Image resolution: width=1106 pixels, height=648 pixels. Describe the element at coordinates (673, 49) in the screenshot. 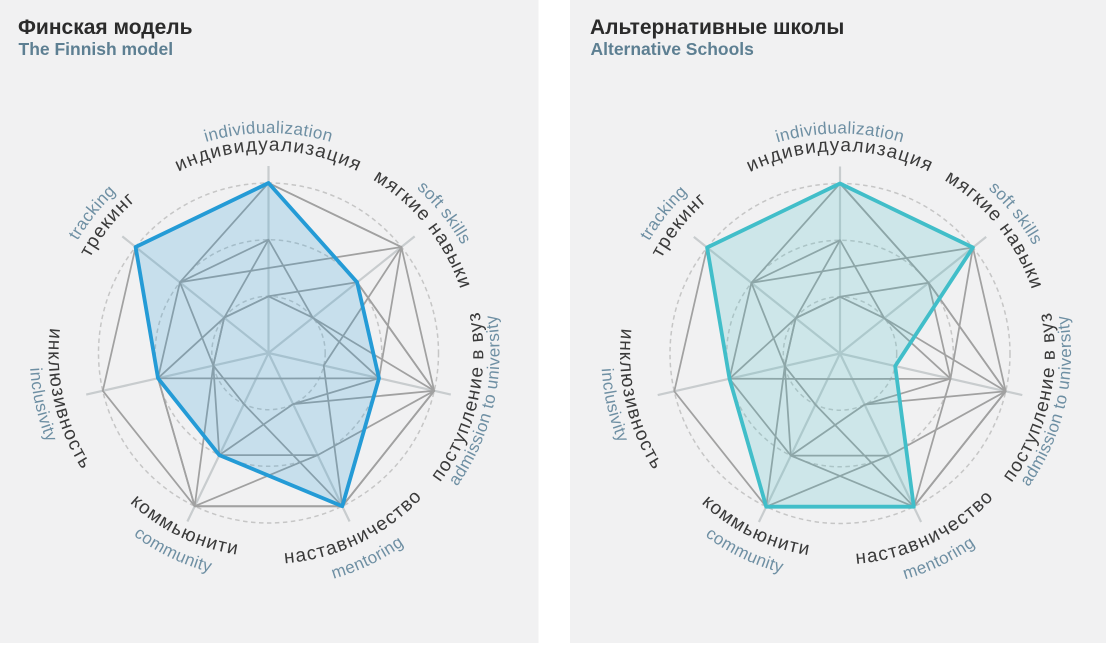

I see `svg-text: Alternative Schools` at that location.